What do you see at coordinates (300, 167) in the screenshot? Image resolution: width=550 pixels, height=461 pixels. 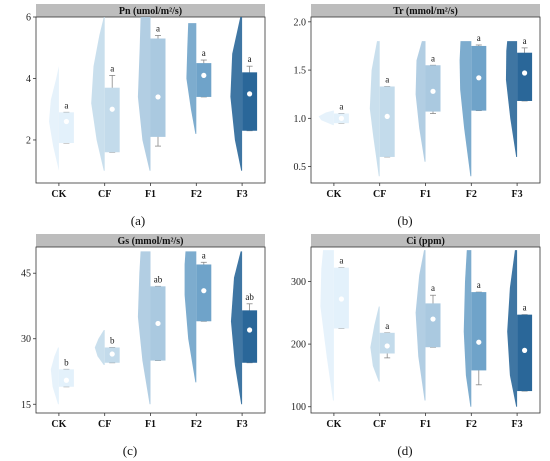 I see `y-tick-label: 0.5` at bounding box center [300, 167].